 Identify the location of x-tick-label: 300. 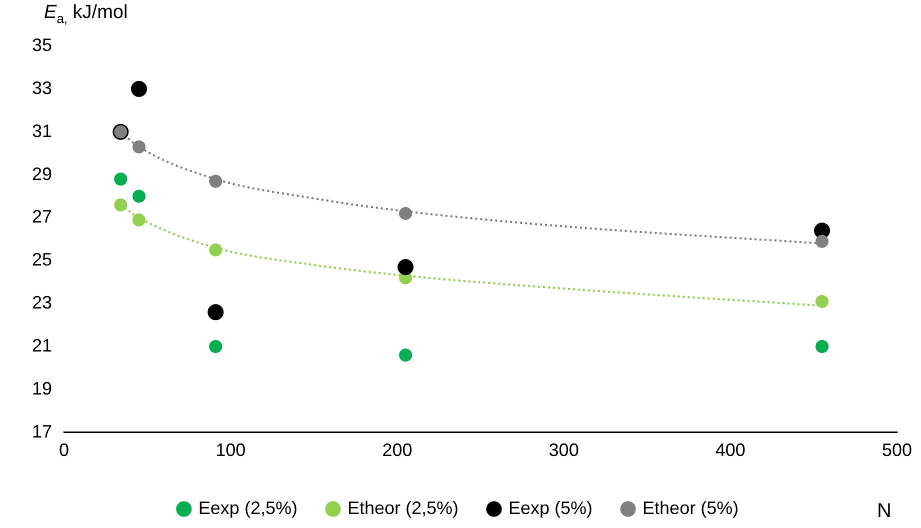
(563, 450).